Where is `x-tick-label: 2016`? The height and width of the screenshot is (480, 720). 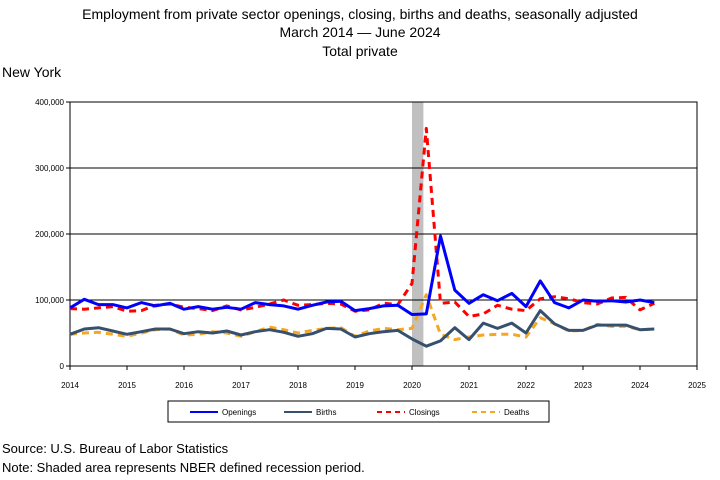
x-tick-label: 2016 is located at coordinates (184, 385).